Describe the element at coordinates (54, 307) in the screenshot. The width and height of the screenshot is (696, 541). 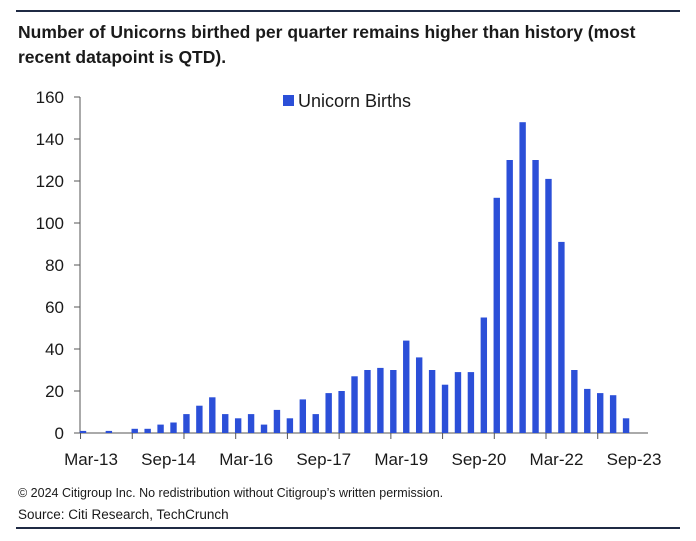
I see `y-tick-label: 60` at that location.